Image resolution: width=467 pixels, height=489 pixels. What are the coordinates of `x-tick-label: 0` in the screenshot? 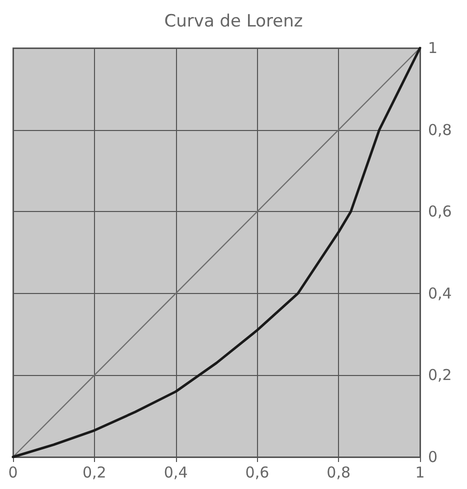 It's located at (13, 473).